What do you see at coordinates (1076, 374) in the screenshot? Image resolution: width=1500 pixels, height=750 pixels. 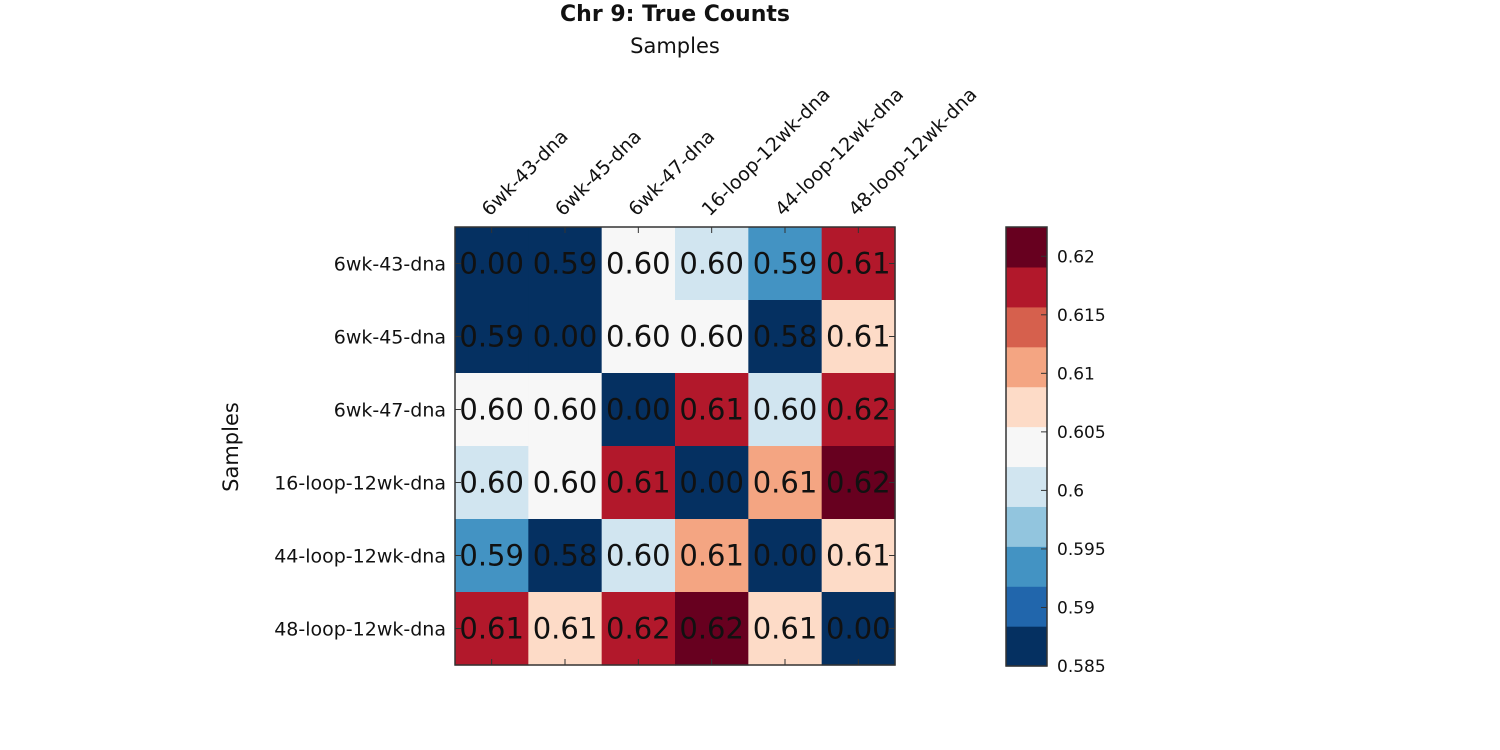 I see `colorbar-tick-label: 0.61` at bounding box center [1076, 374].